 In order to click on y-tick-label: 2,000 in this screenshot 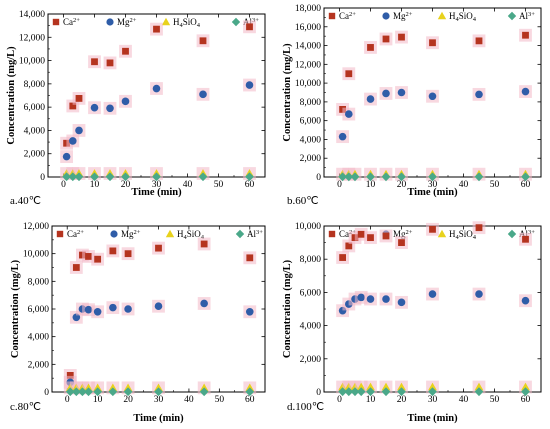, I will do `click(311, 159)`.